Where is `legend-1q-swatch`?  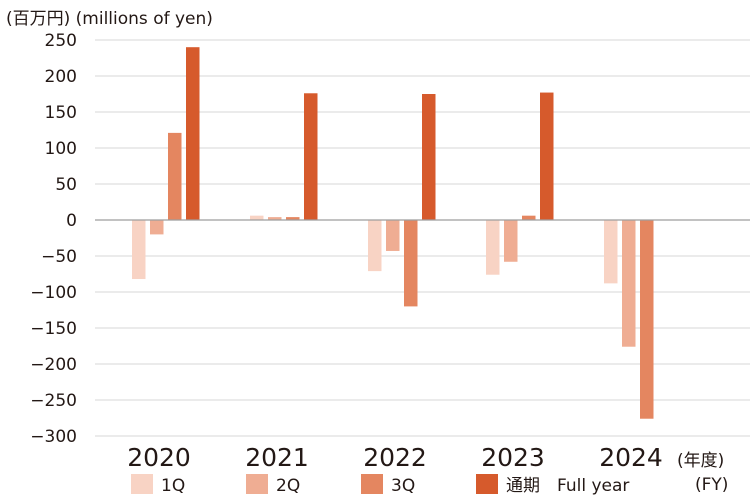
legend-1q-swatch is located at coordinates (142, 484).